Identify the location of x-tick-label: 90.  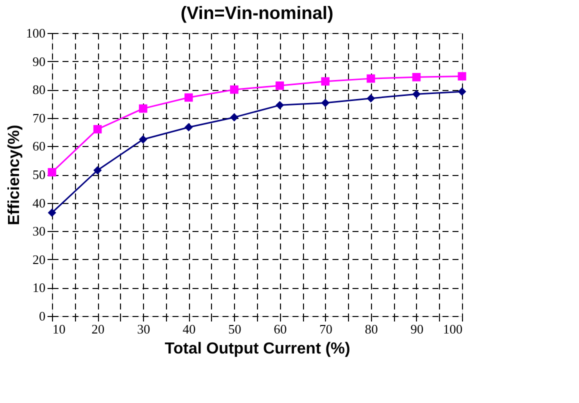
(417, 329).